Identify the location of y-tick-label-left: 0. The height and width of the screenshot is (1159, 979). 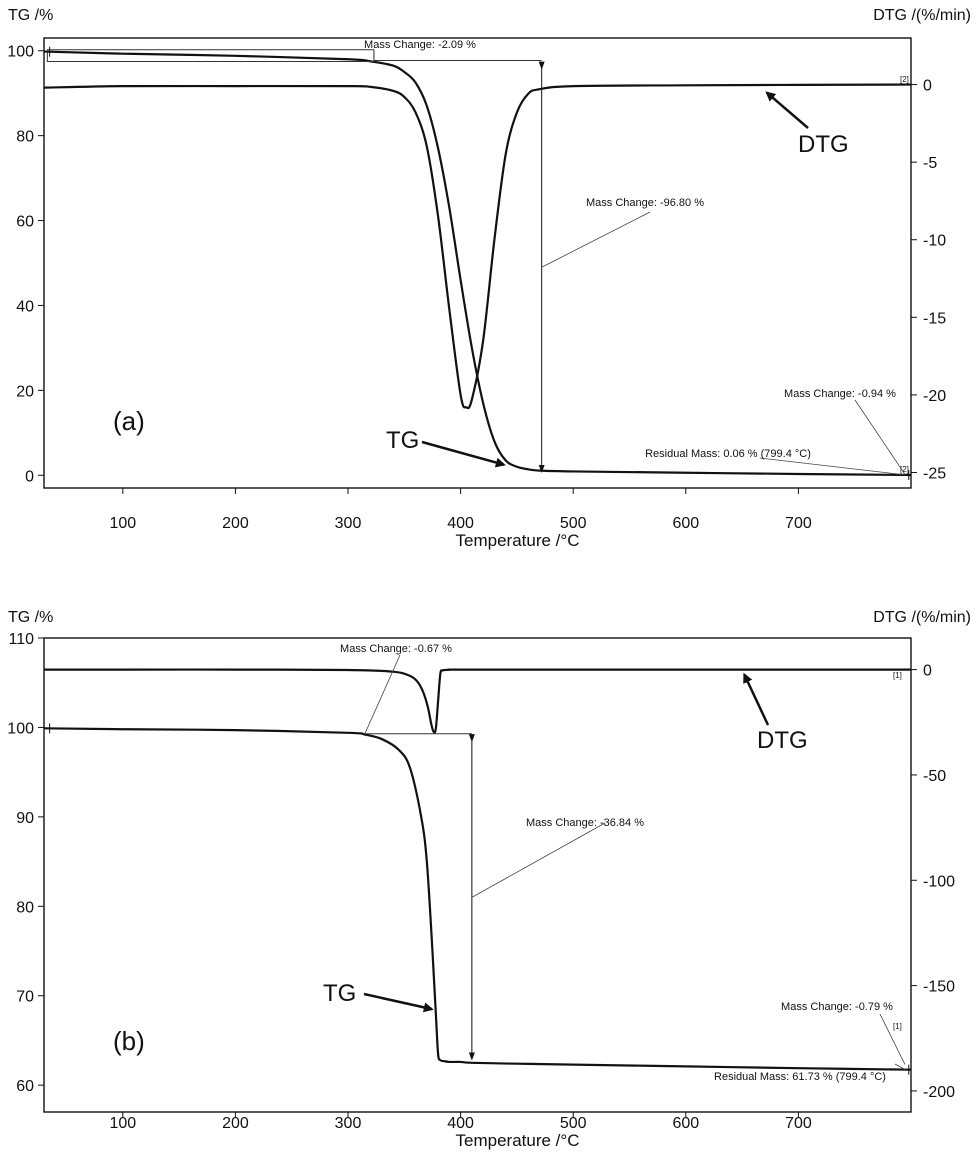
(29, 476).